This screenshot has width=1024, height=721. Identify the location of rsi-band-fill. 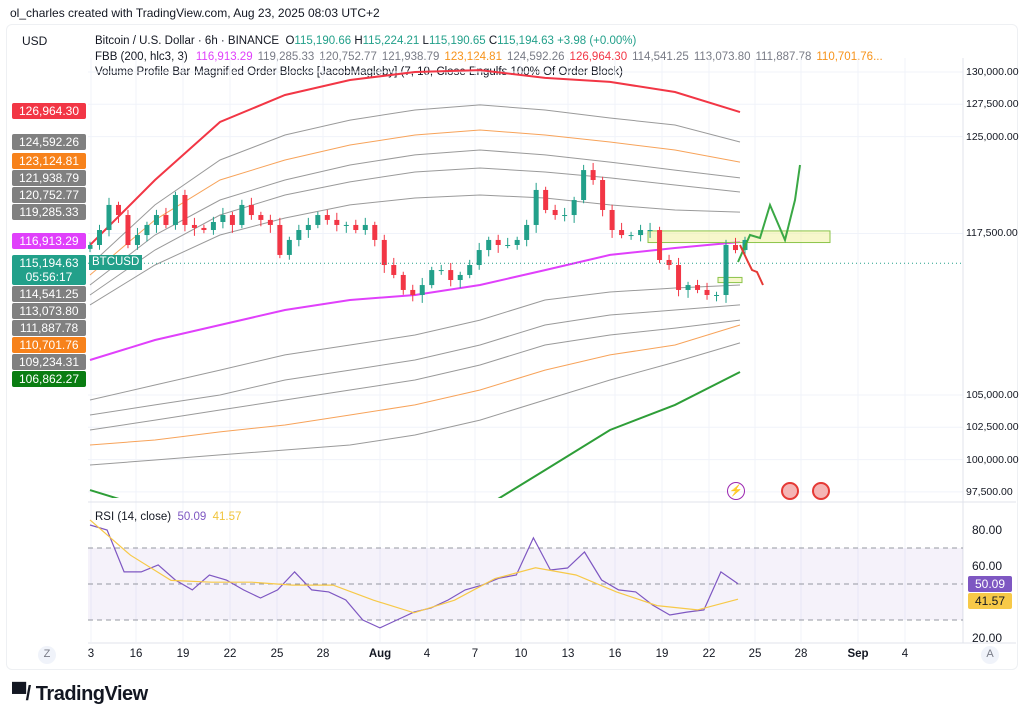
(525, 584).